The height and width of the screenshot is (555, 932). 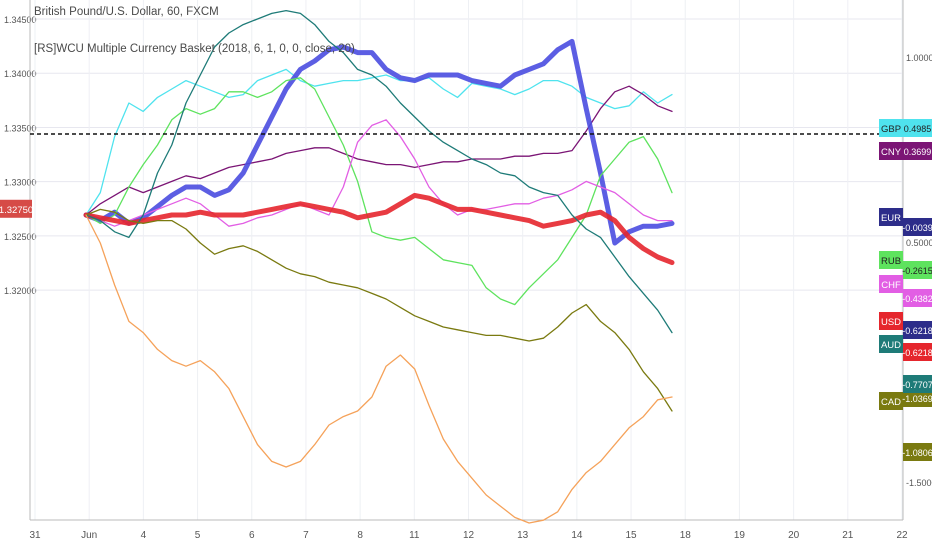 I want to click on x-tick-label: 15, so click(x=632, y=535).